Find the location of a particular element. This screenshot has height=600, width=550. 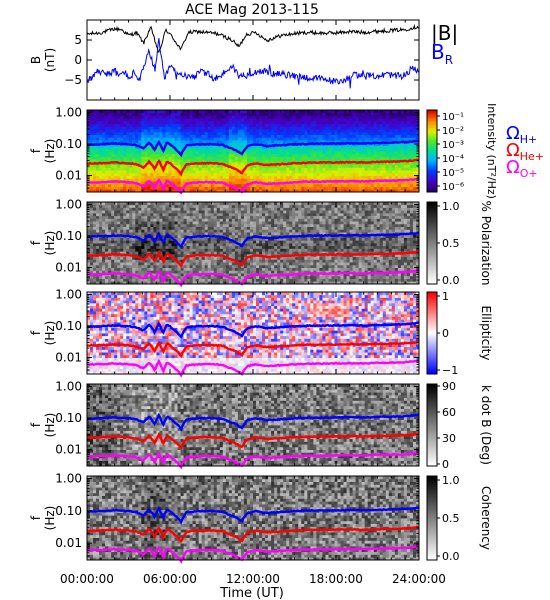

colorbar-tick-label: 10⁻⁶ is located at coordinates (453, 187).